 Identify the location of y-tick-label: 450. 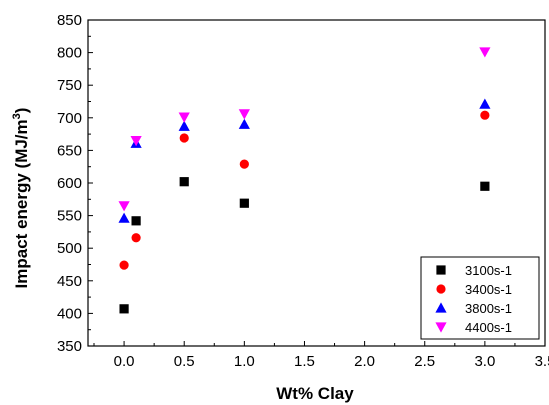
(69, 281).